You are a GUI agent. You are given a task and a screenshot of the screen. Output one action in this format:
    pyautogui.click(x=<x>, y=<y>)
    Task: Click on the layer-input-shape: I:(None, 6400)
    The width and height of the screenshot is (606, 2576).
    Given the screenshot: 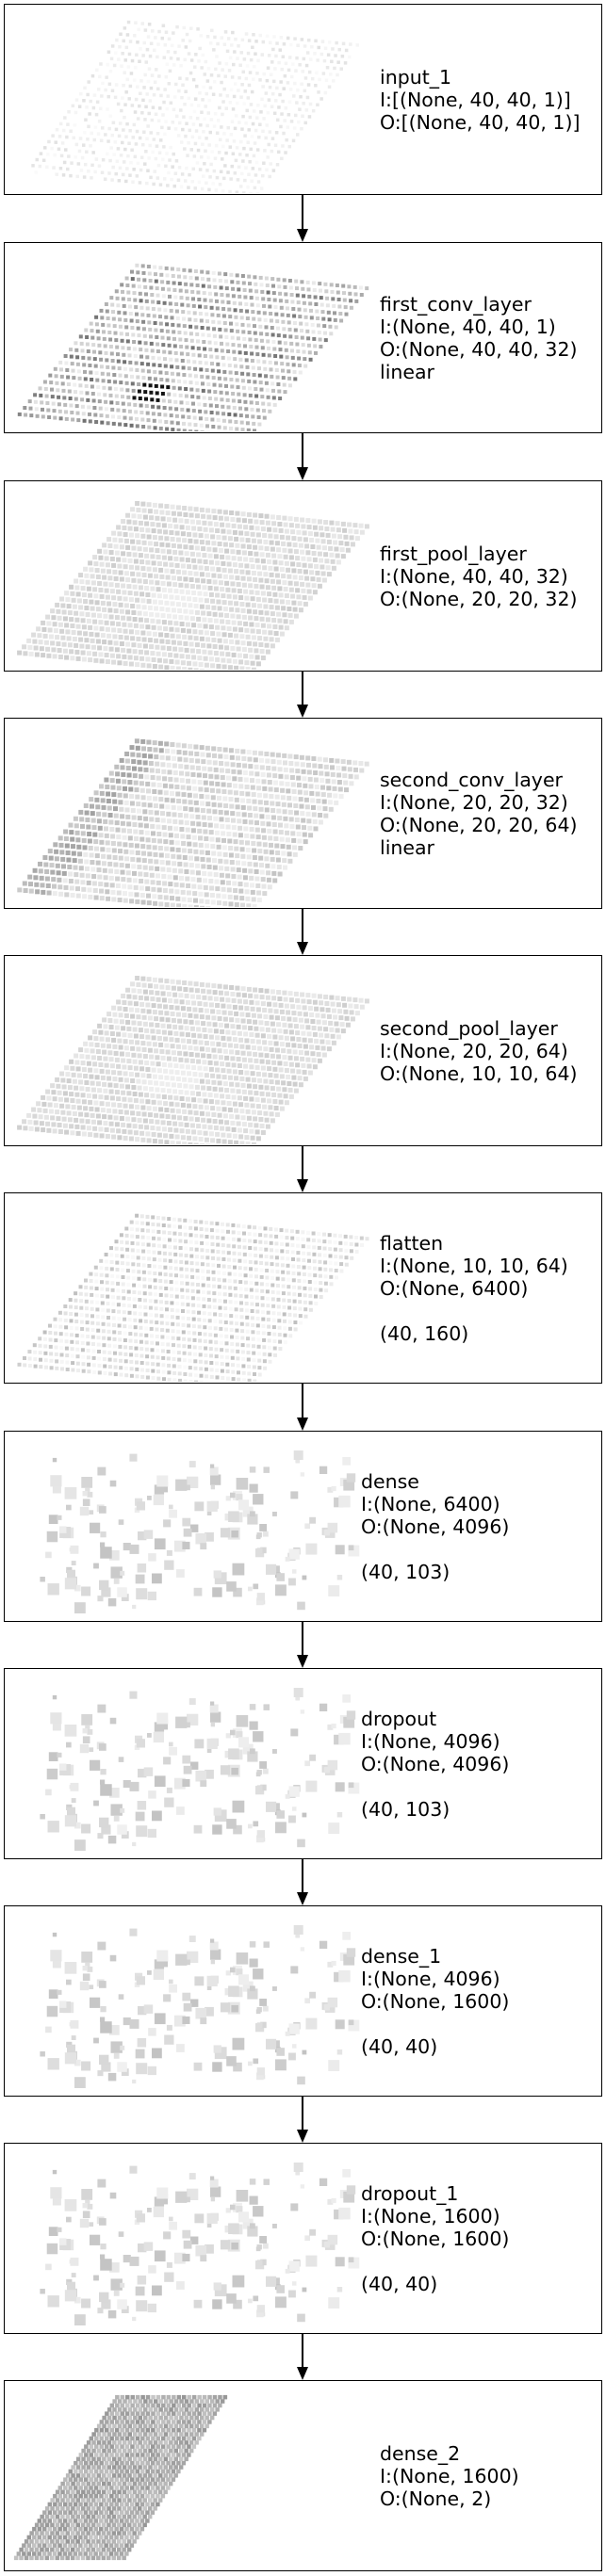 What is the action you would take?
    pyautogui.click(x=430, y=1503)
    